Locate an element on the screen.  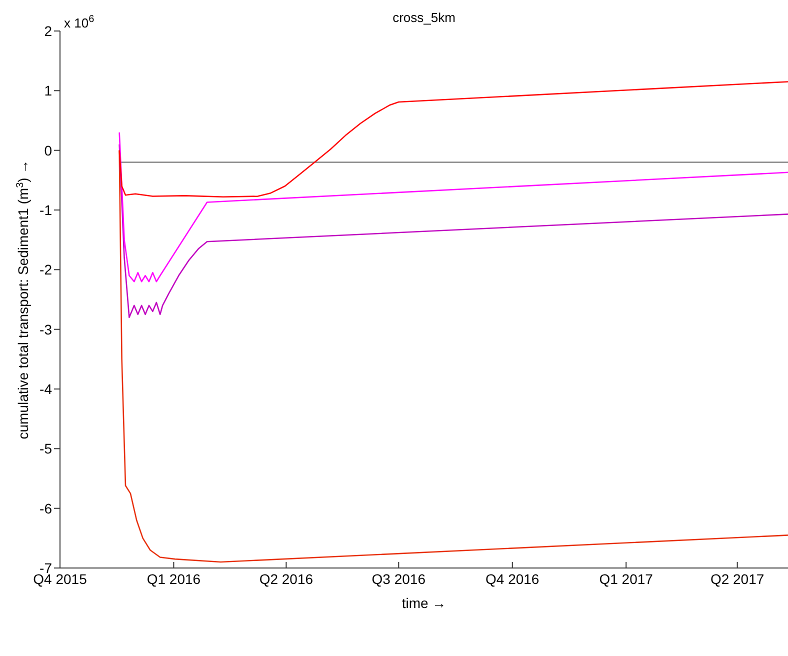
x-tick-label: Q2 2016 is located at coordinates (286, 578).